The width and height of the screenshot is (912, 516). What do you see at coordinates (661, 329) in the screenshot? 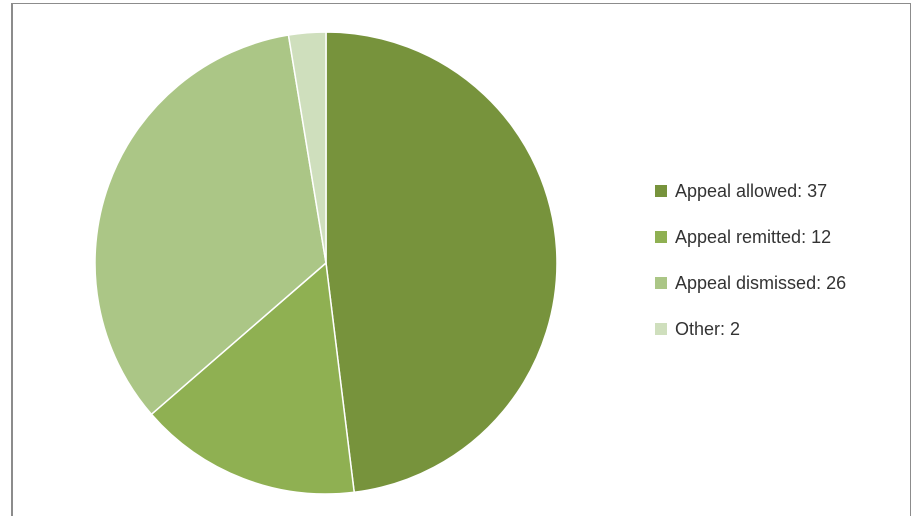
I see `legend-swatch-other` at bounding box center [661, 329].